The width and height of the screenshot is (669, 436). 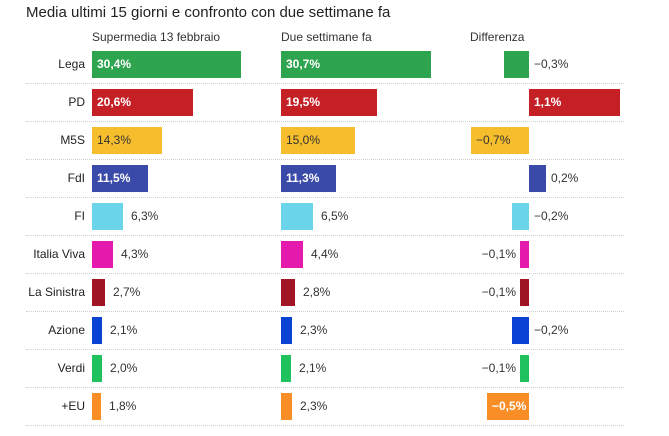 I want to click on value-label-difference: −0,5%, so click(x=509, y=406).